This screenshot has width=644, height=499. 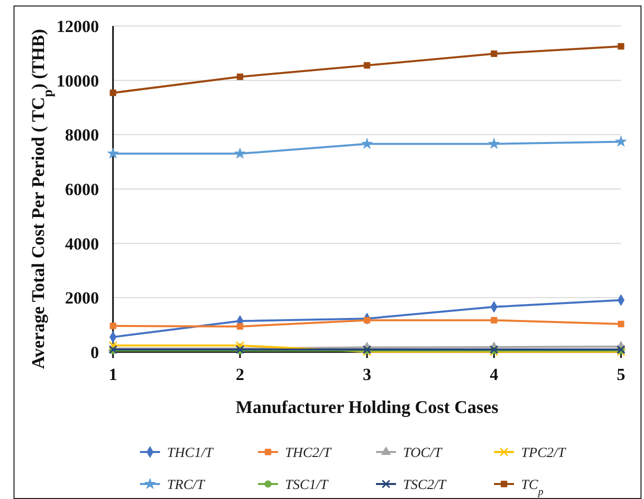 I want to click on x-axis-title: Manufacturer Holding Cost Cases, so click(x=367, y=407).